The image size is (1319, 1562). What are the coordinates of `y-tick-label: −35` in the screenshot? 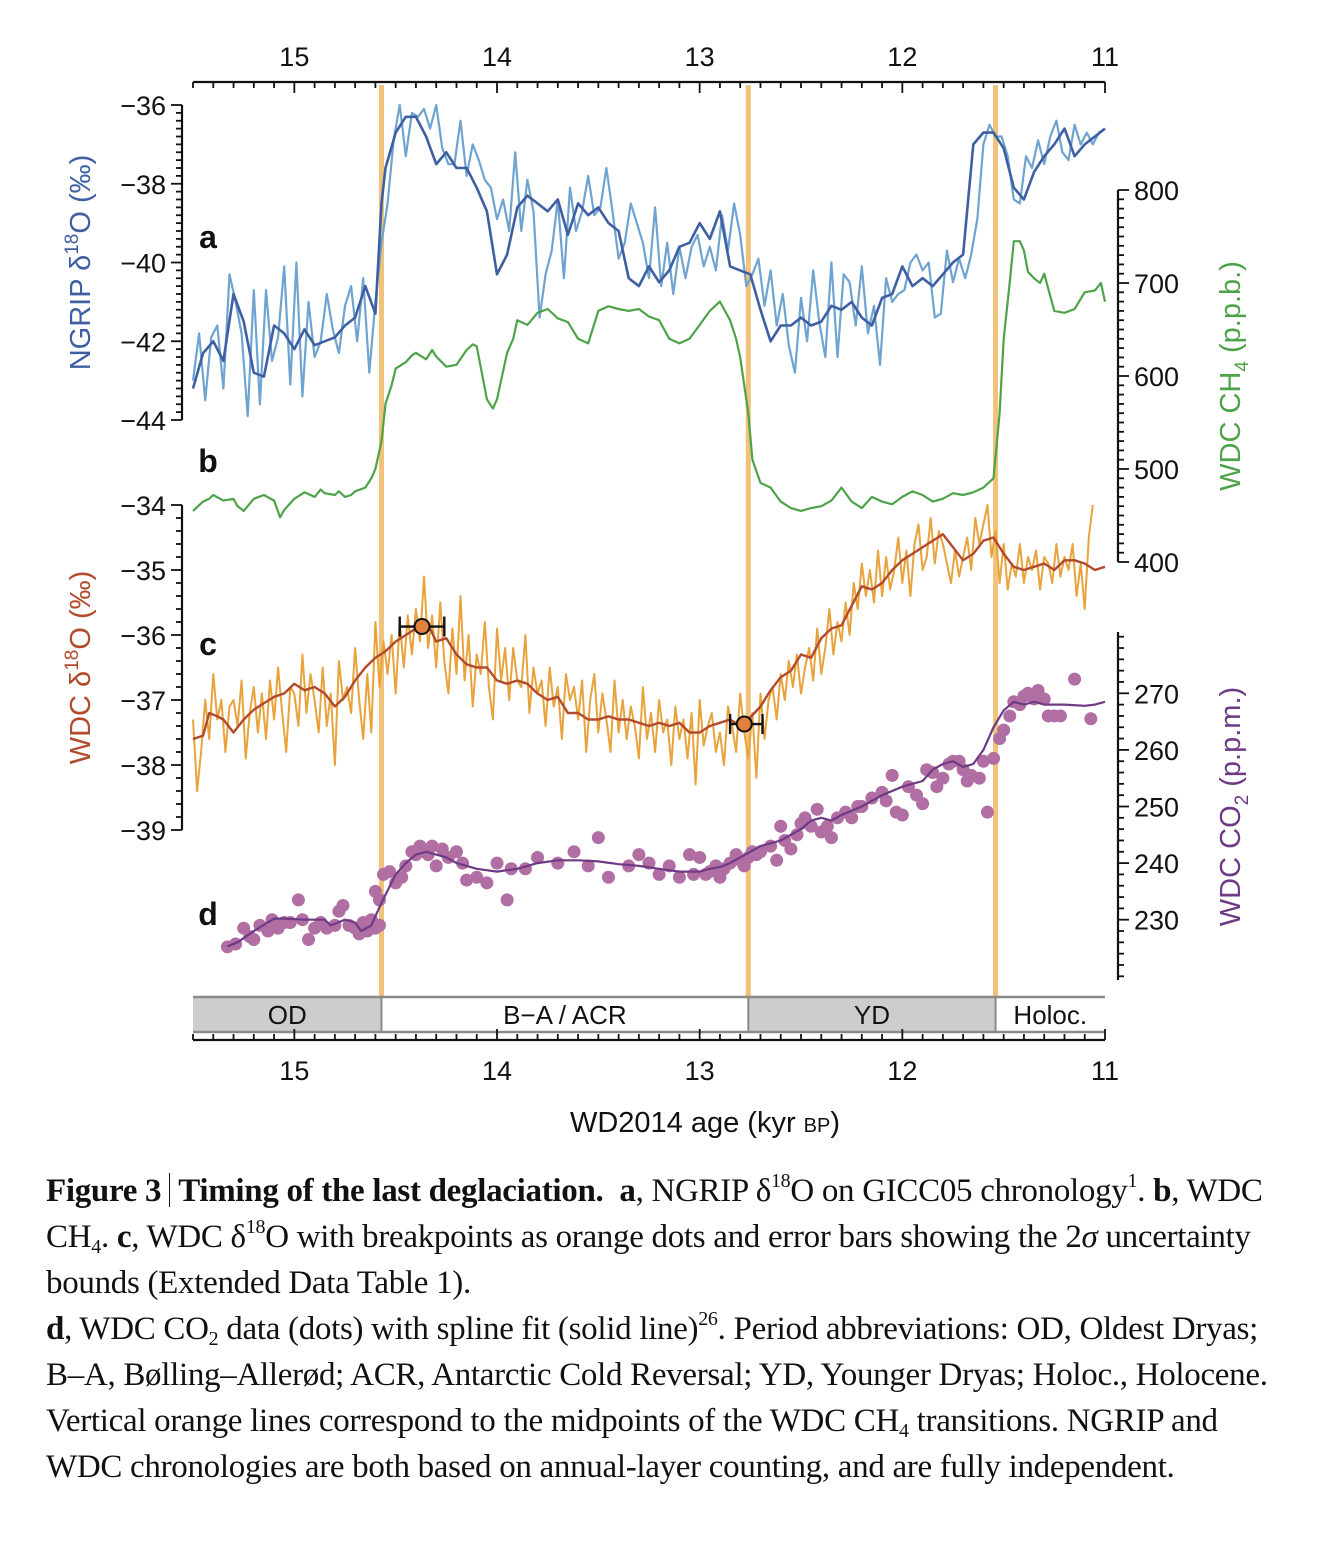 It's located at (143, 571).